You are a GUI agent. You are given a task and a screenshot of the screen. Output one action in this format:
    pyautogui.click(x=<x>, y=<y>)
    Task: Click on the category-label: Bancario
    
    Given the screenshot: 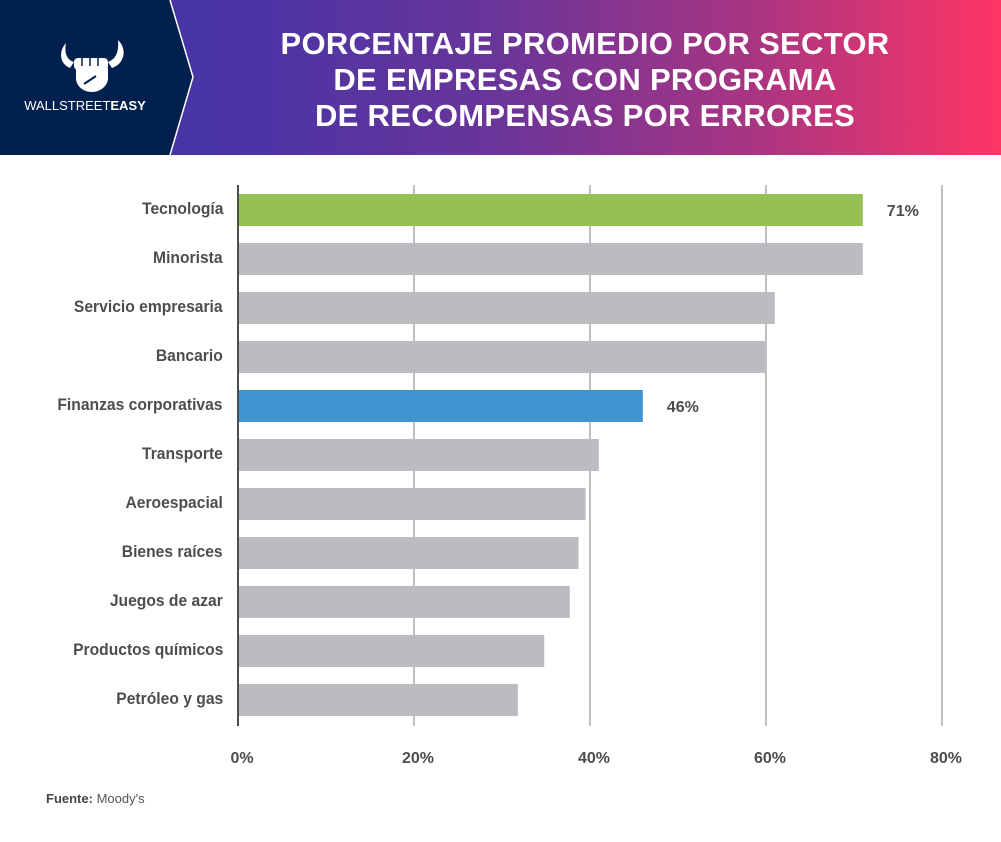 What is the action you would take?
    pyautogui.click(x=189, y=355)
    